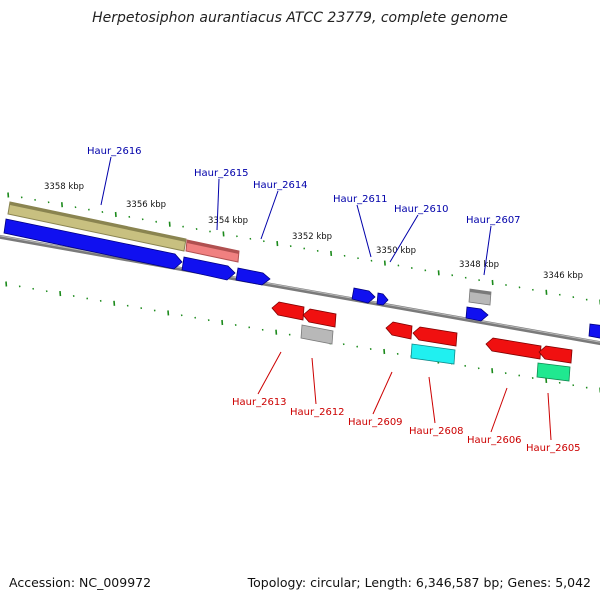 Image resolution: width=600 pixels, height=600 pixels. I want to click on gene-edge-right-arrow, so click(594, 331).